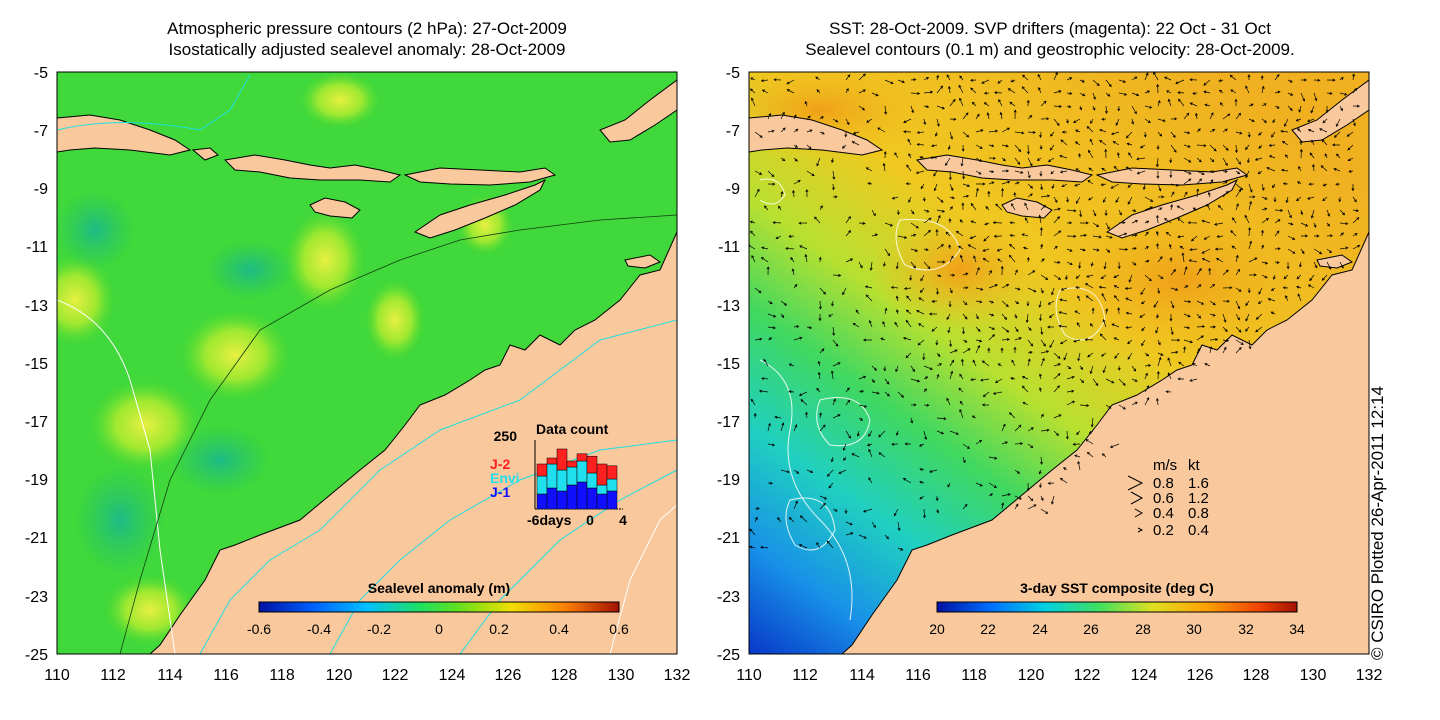 This screenshot has height=720, width=1440. I want to click on left-lat-tick: -13, so click(36, 306).